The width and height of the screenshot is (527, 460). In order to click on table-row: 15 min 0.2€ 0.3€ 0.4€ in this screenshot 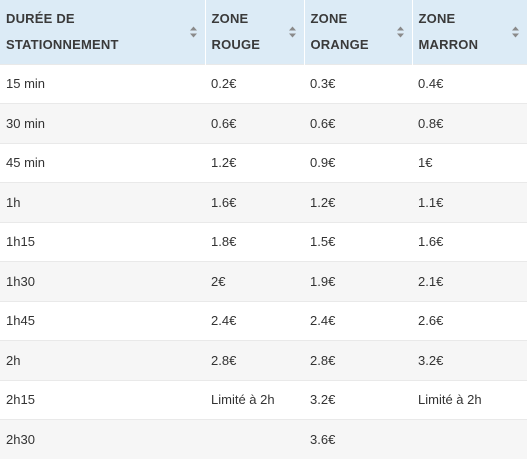, I will do `click(263, 83)`.